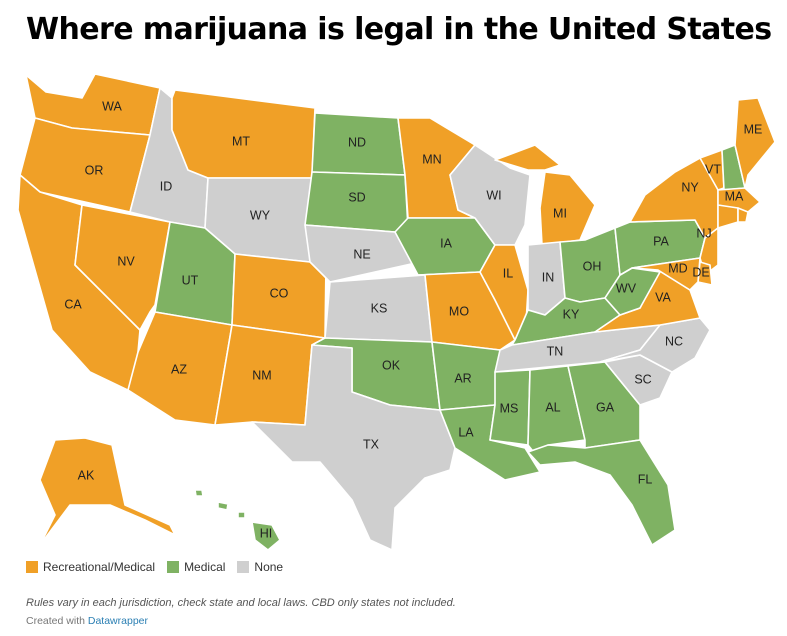  Describe the element at coordinates (117, 621) in the screenshot. I see `datawrapper-link: Datawrapper` at that location.